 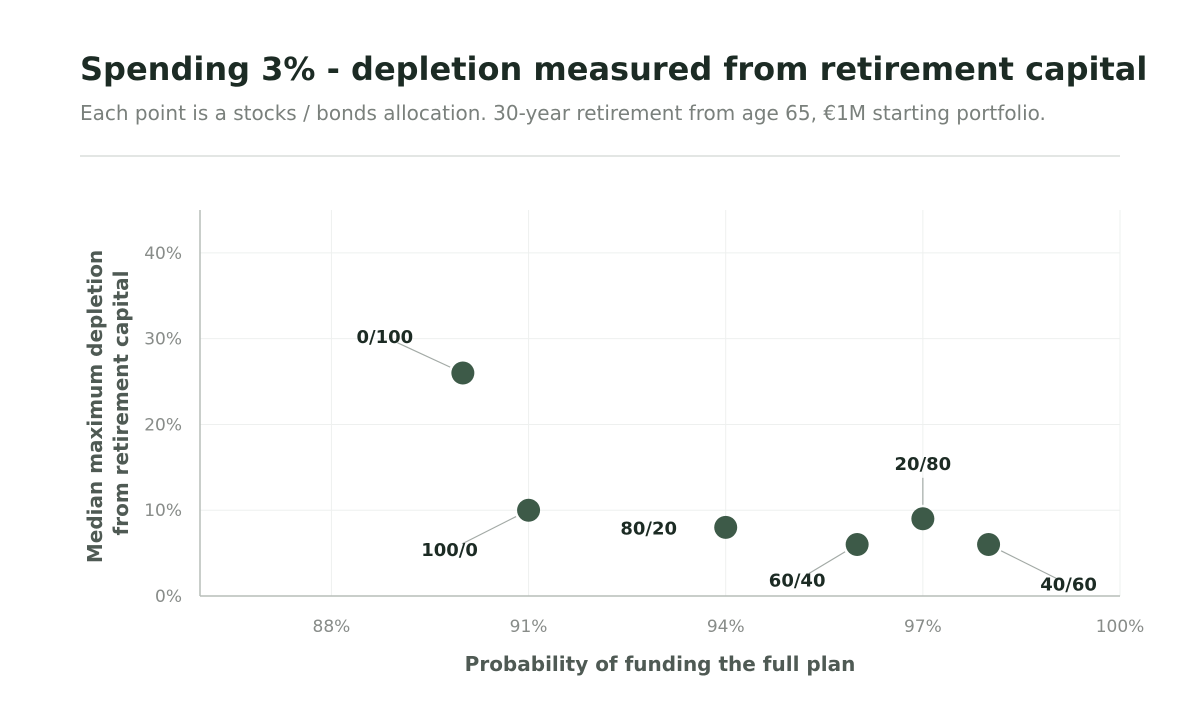 I want to click on y-tick-label: 10%, so click(x=163, y=511).